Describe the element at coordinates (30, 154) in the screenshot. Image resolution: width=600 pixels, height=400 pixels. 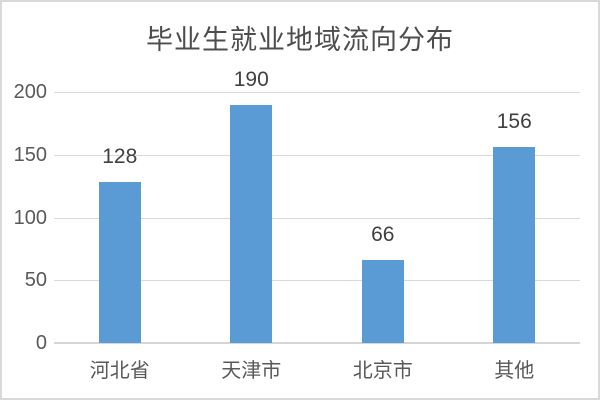
I see `y-axis-tick-150: 150` at that location.